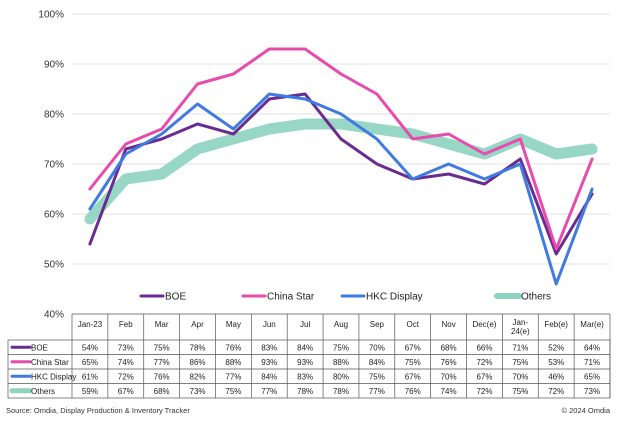 The image size is (624, 422). Describe the element at coordinates (269, 324) in the screenshot. I see `x-tick-label: Jun` at that location.